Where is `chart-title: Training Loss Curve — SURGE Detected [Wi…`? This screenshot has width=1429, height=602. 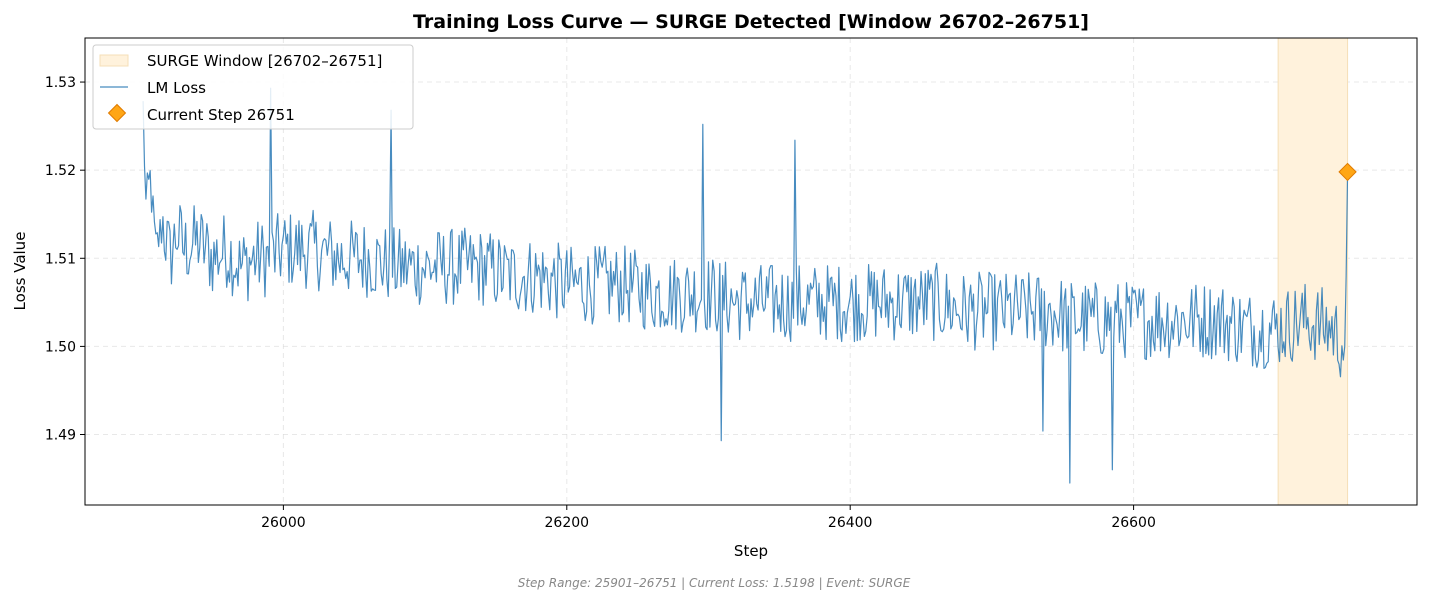 chart-title: Training Loss Curve — SURGE Detected [Wi… is located at coordinates (751, 22).